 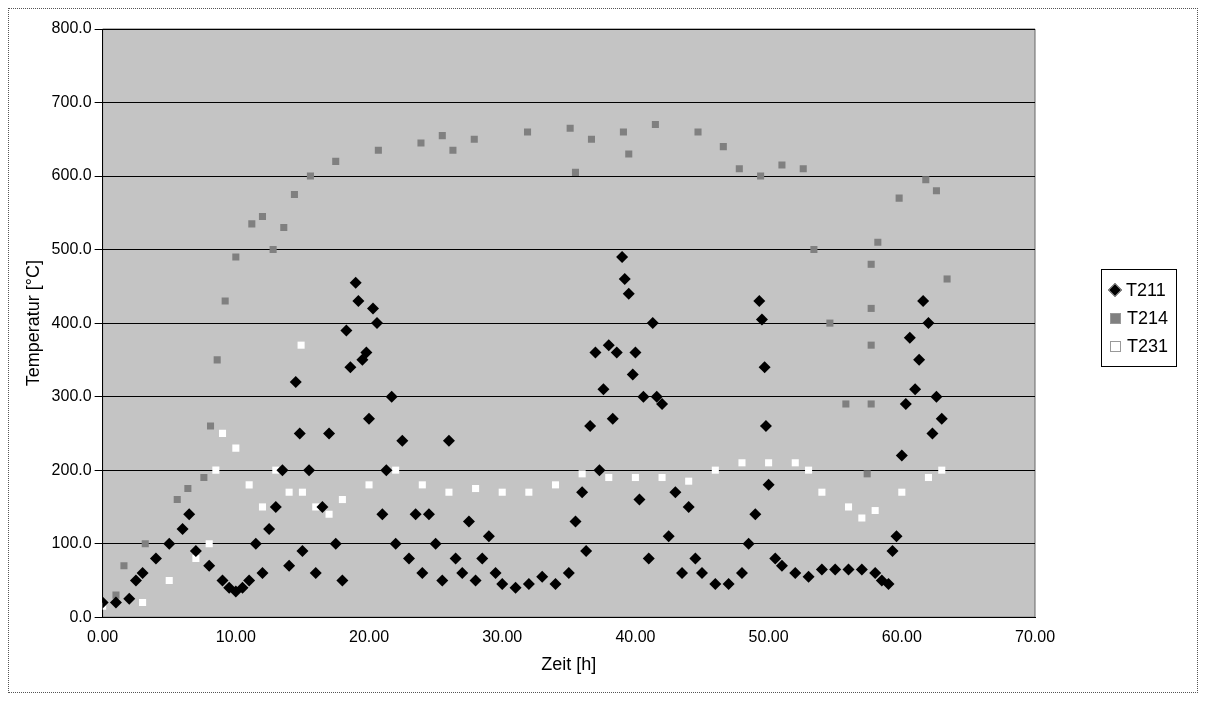 What do you see at coordinates (901, 637) in the screenshot?
I see `x-tick-label: 60.00` at bounding box center [901, 637].